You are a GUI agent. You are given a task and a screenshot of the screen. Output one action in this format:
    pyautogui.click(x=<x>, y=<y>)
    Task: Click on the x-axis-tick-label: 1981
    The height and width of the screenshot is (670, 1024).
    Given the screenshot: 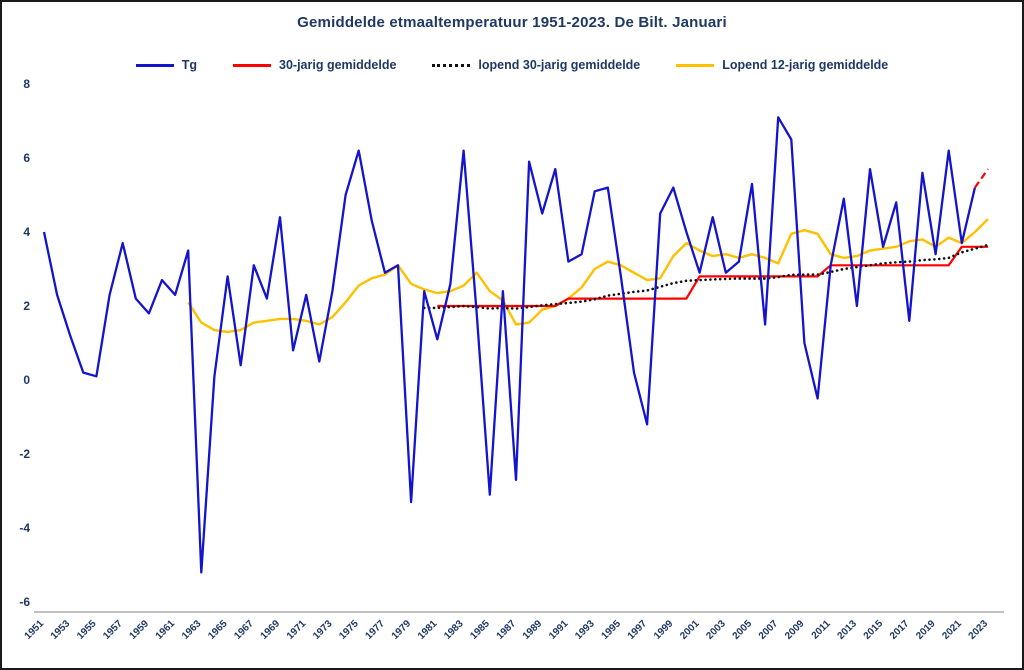 What is the action you would take?
    pyautogui.click(x=428, y=630)
    